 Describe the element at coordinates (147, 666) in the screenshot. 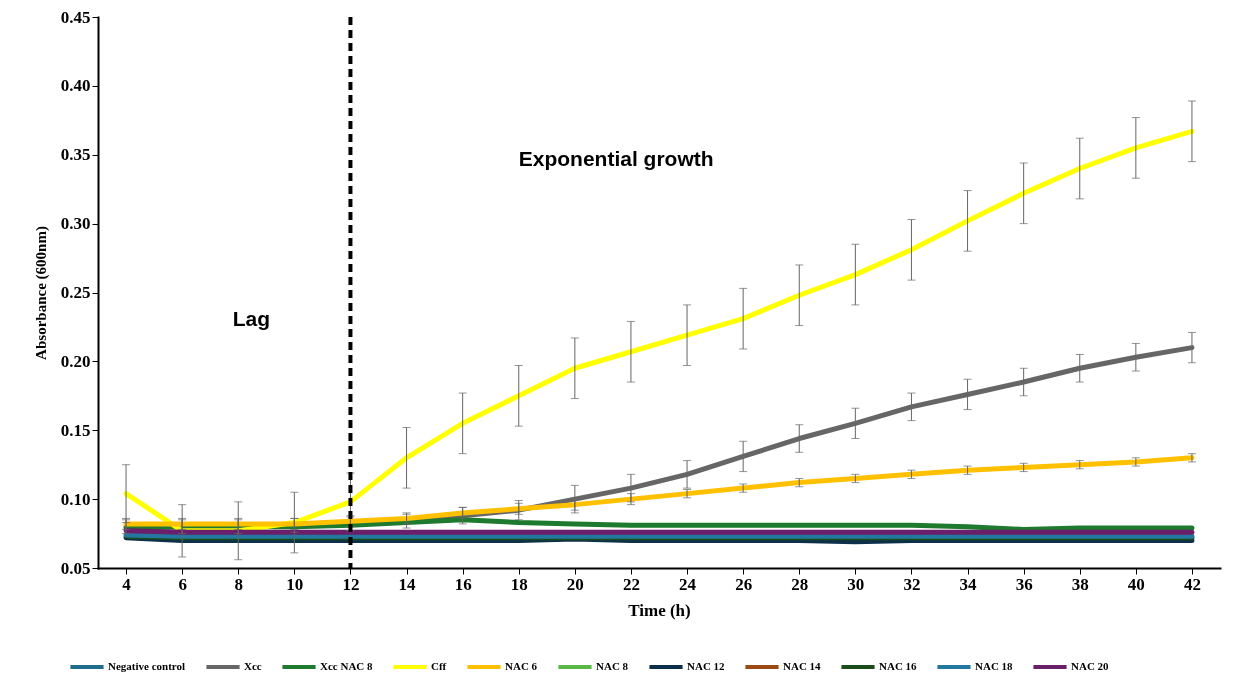

I see `legend-label: Negative control` at that location.